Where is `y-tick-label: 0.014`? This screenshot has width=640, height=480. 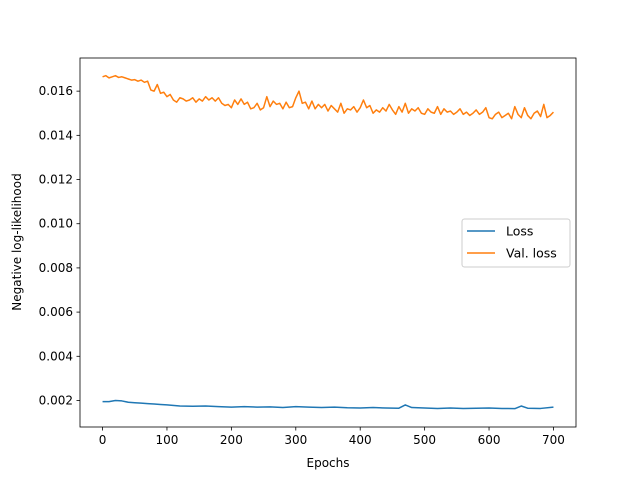 y-tick-label: 0.014 is located at coordinates (56, 135).